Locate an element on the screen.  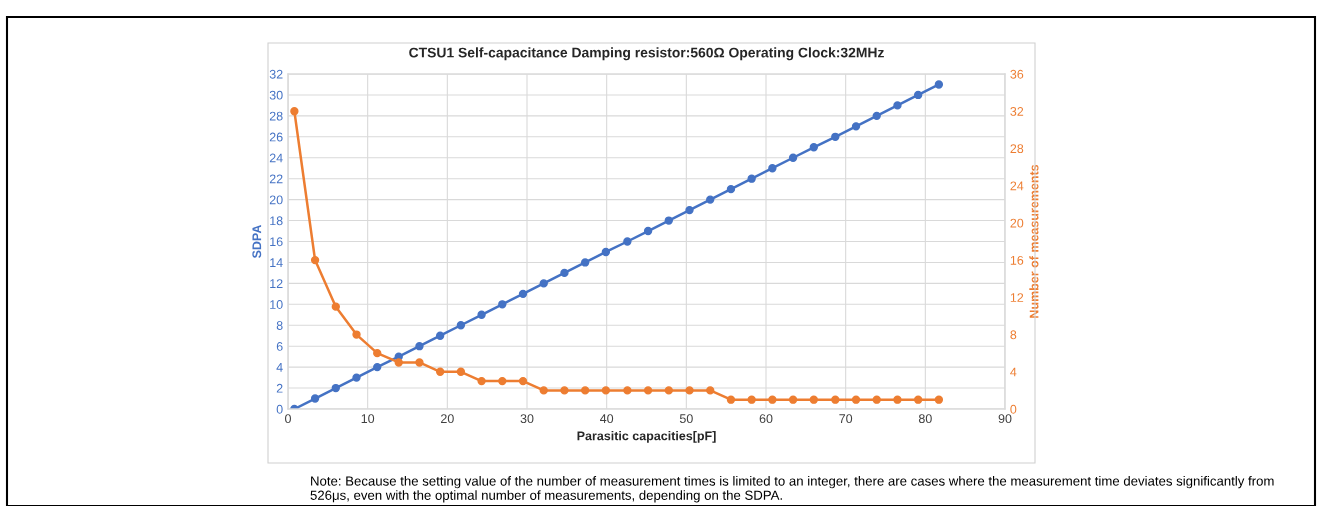
y-axis-title: SDPA is located at coordinates (257, 241).